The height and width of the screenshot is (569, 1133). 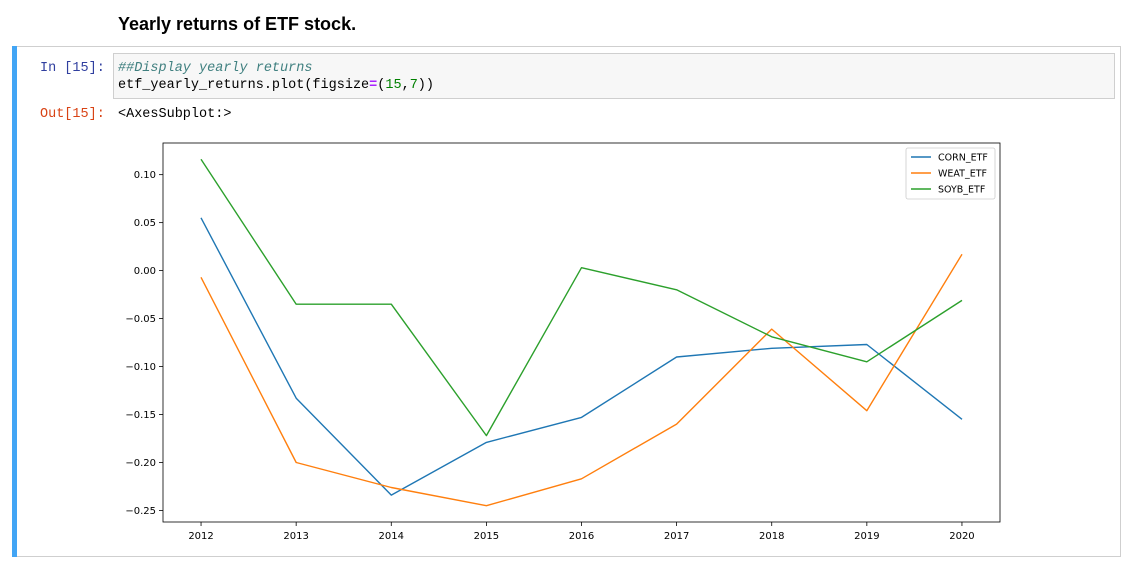 I want to click on x-tick-label: 2017, so click(x=676, y=536).